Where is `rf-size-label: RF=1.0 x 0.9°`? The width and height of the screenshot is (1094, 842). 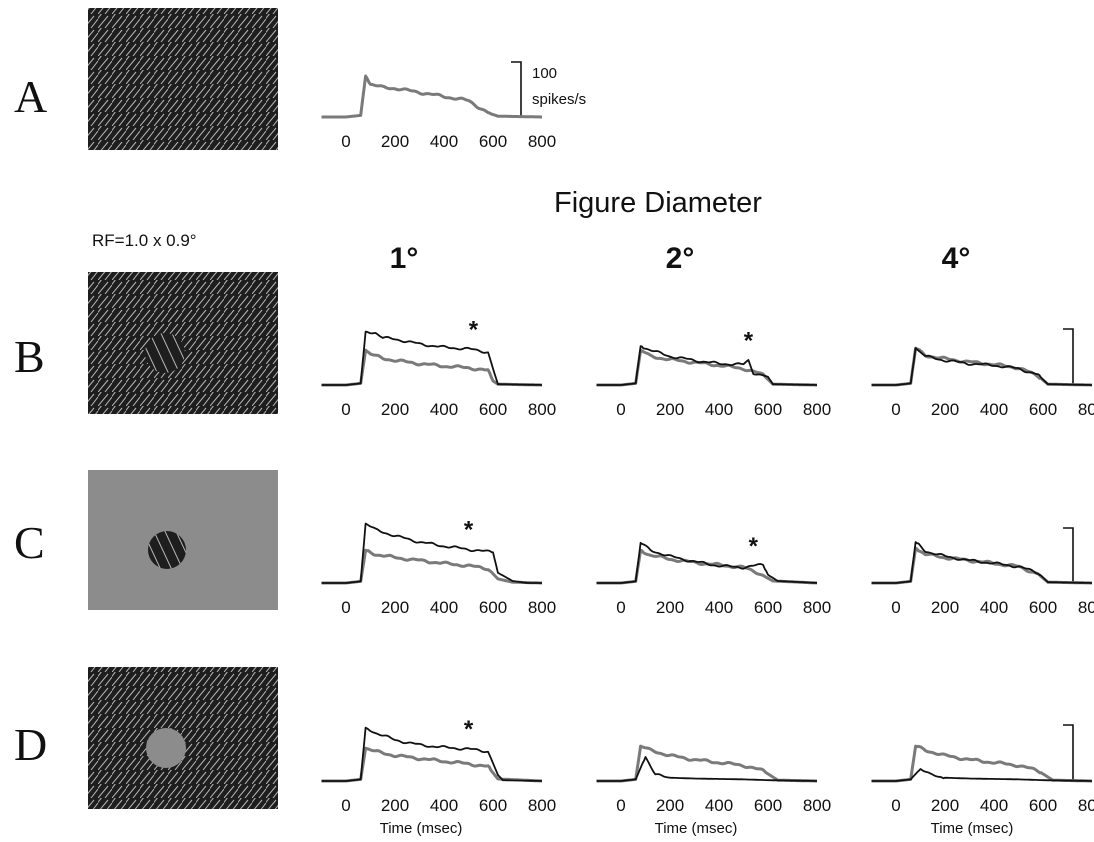 rf-size-label: RF=1.0 x 0.9° is located at coordinates (144, 240).